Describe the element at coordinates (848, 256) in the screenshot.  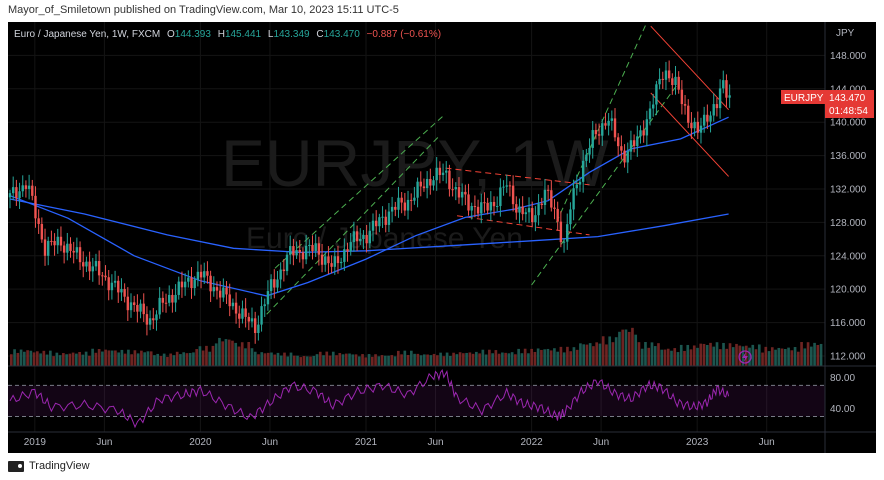
I see `price-tick-label: 124.000` at that location.